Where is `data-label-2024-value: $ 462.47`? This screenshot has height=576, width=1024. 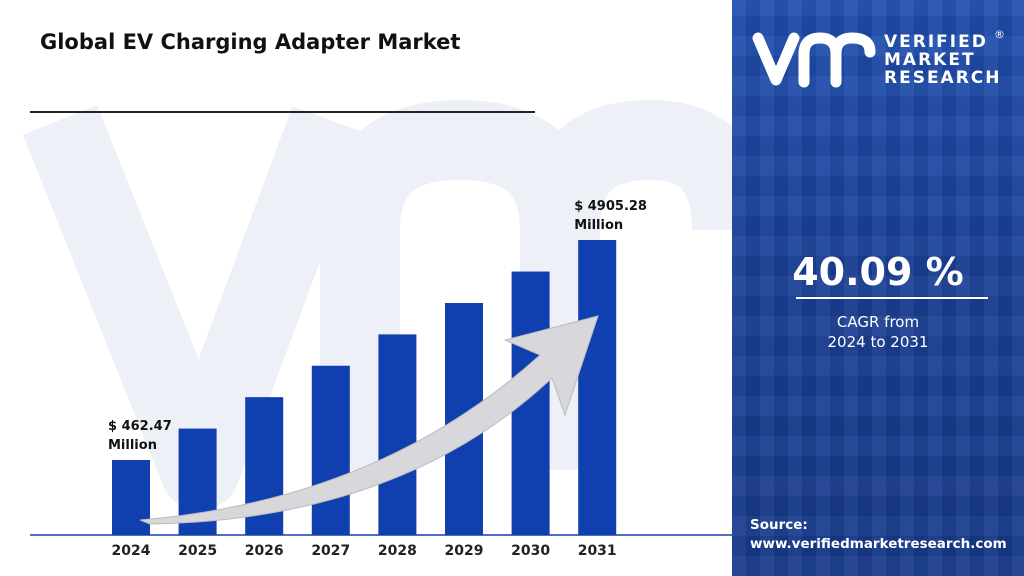
data-label-2024-value: $ 462.47 is located at coordinates (140, 426).